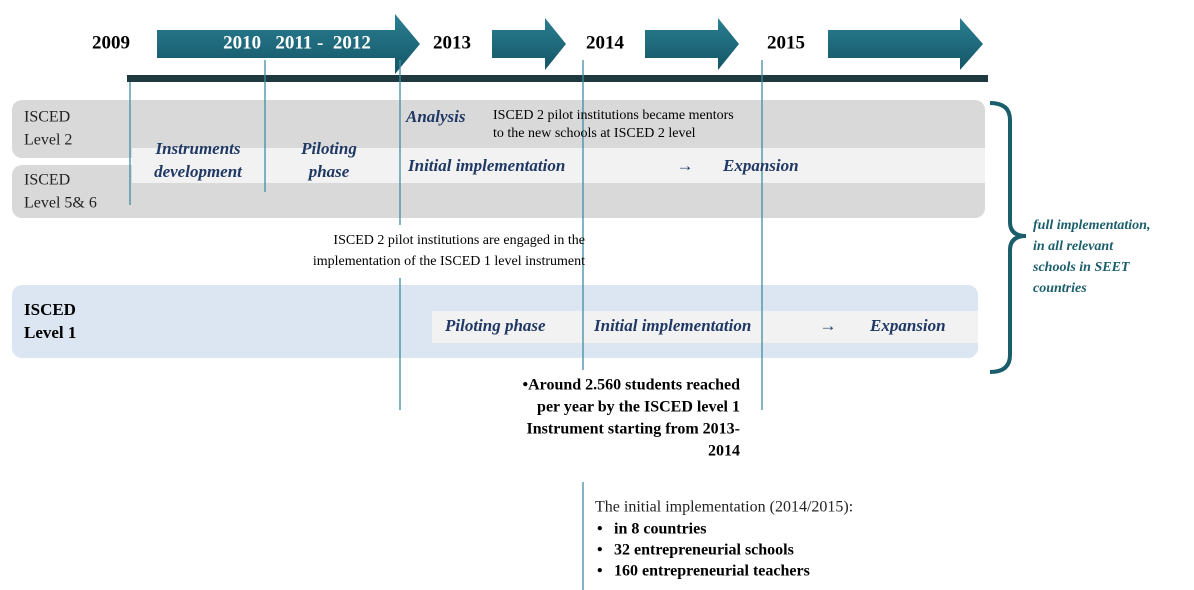 This screenshot has width=1194, height=590. I want to click on phase: Instruments, so click(197, 148).